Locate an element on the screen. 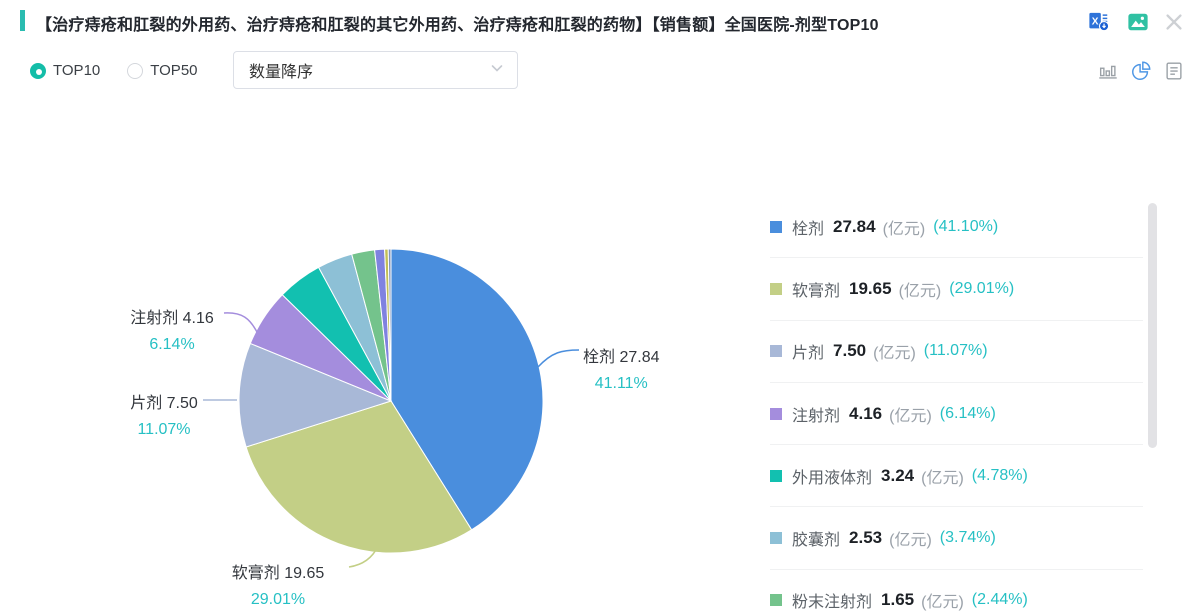 This screenshot has width=1201, height=615. legend-row-6: 粉末注射剂 1.65 (亿元) (2.44%) is located at coordinates (956, 592).